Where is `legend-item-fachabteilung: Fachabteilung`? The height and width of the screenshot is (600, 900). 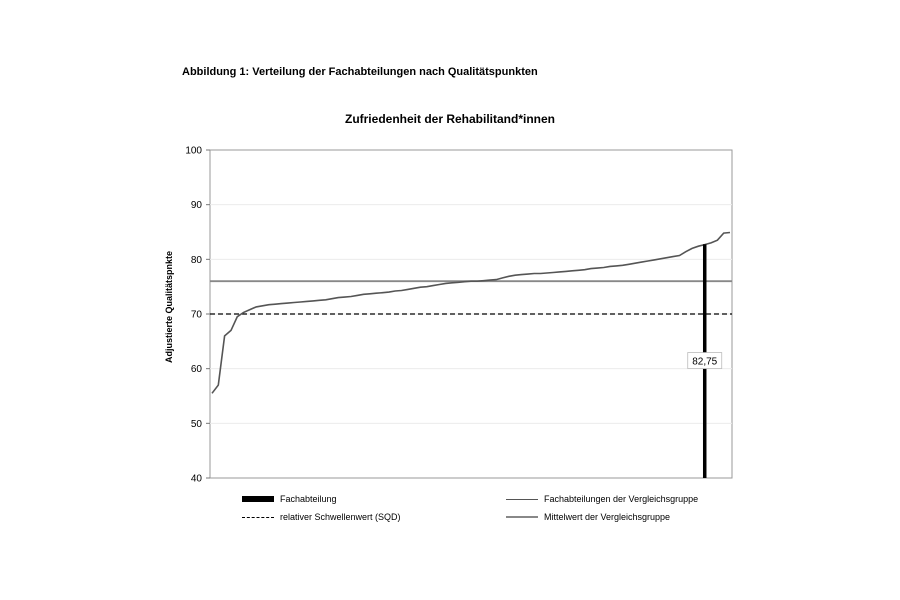 legend-item-fachabteilung: Fachabteilung is located at coordinates (289, 499).